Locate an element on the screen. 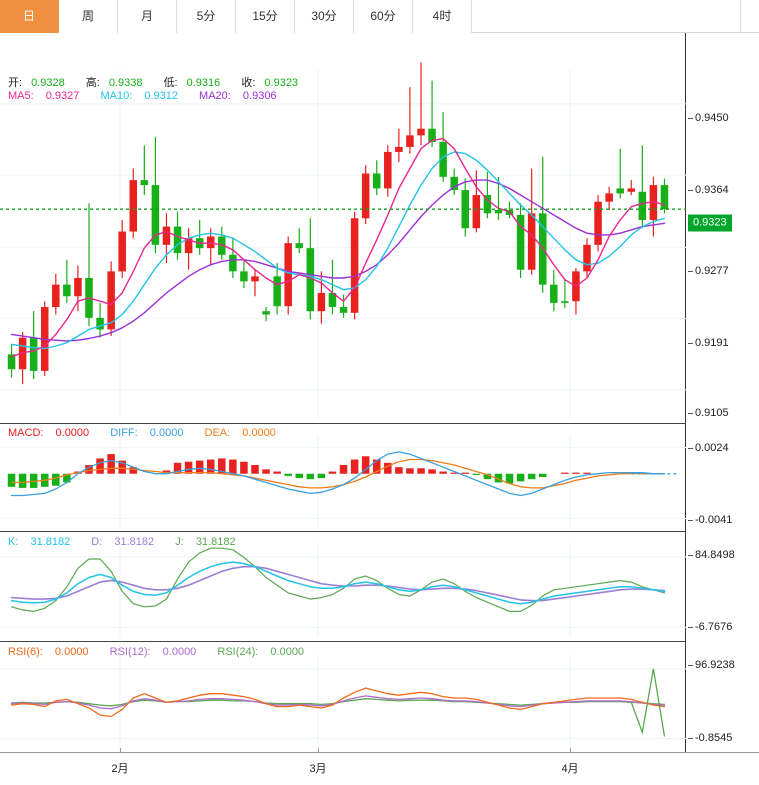 This screenshot has height=785, width=759. tab-5min: 5分 is located at coordinates (206, 16).